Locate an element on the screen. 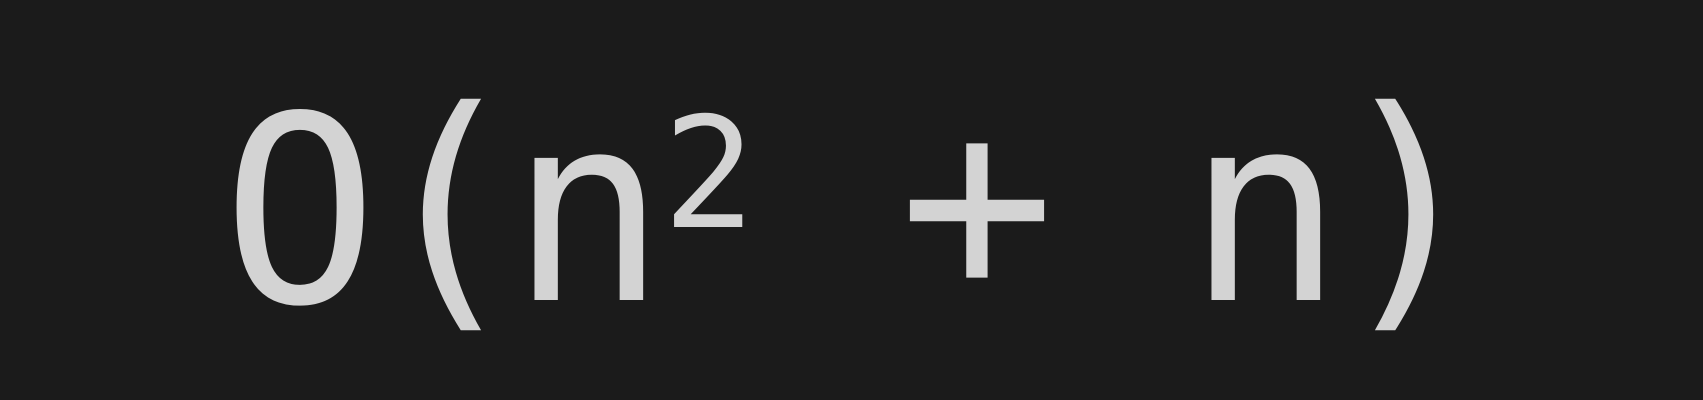 This screenshot has width=1703, height=400. formula-exponent: 2 is located at coordinates (709, 174).